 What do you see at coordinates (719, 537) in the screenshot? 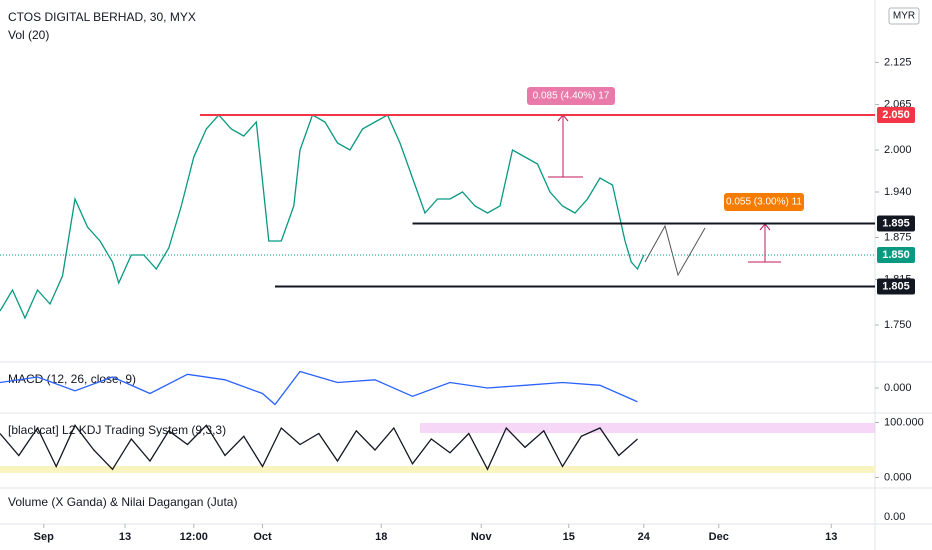
I see `x-tick-label: Dec` at bounding box center [719, 537].